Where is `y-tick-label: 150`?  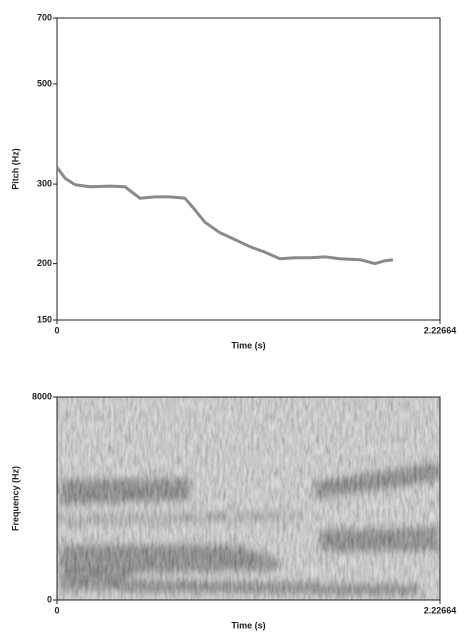 y-tick-label: 150 is located at coordinates (44, 319).